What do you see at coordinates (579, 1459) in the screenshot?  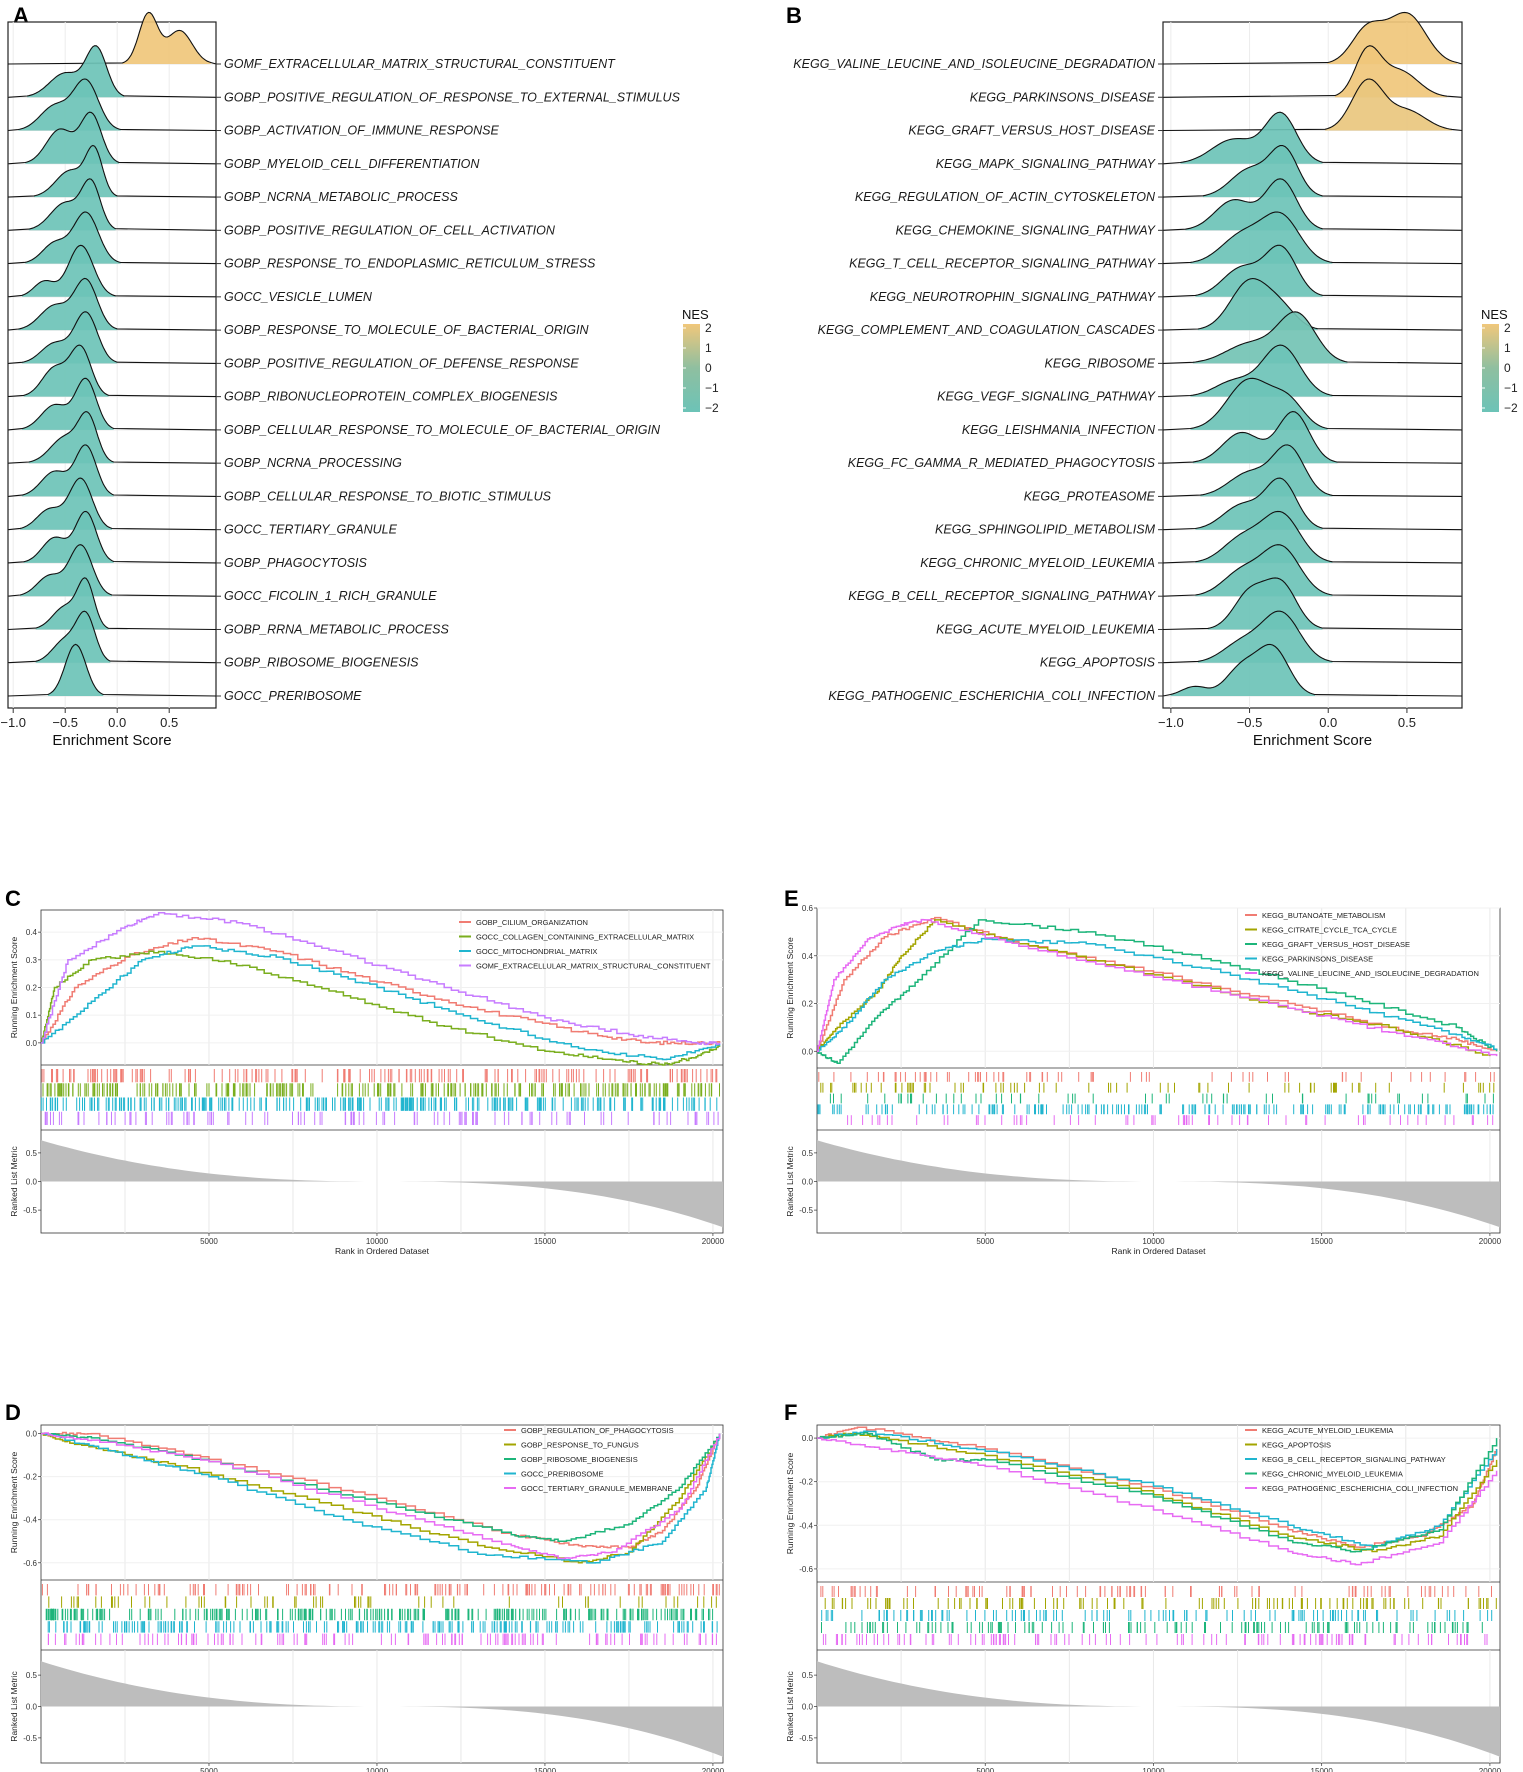 I see `legend-label: GOBP_RIBOSOME_BIOGENESIS` at bounding box center [579, 1459].